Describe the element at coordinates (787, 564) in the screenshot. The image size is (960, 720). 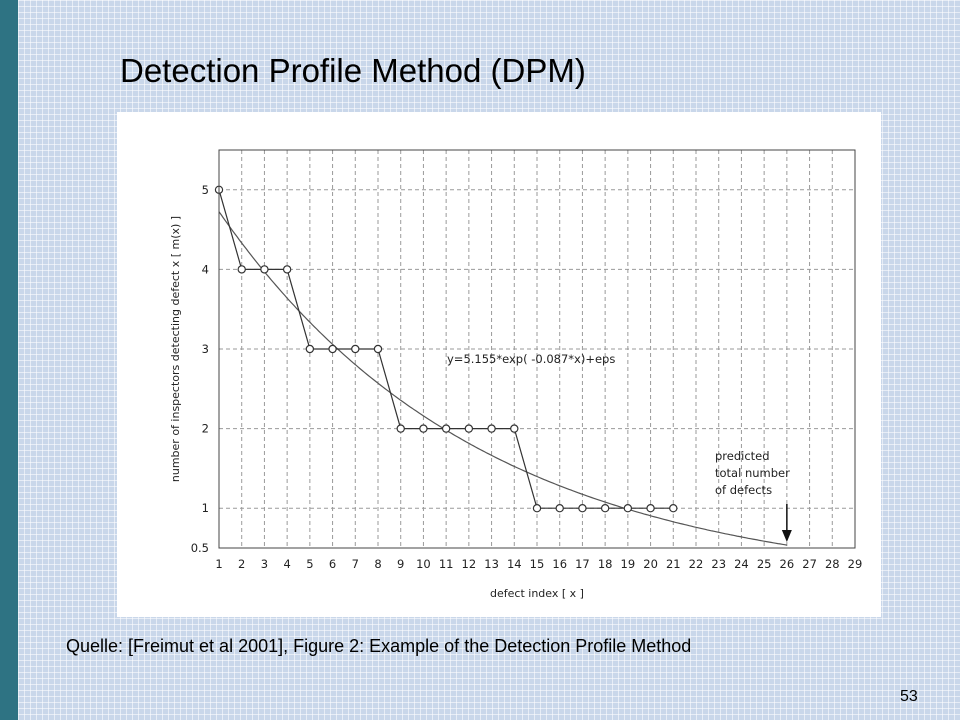
I see `x-tick-label: 26` at that location.